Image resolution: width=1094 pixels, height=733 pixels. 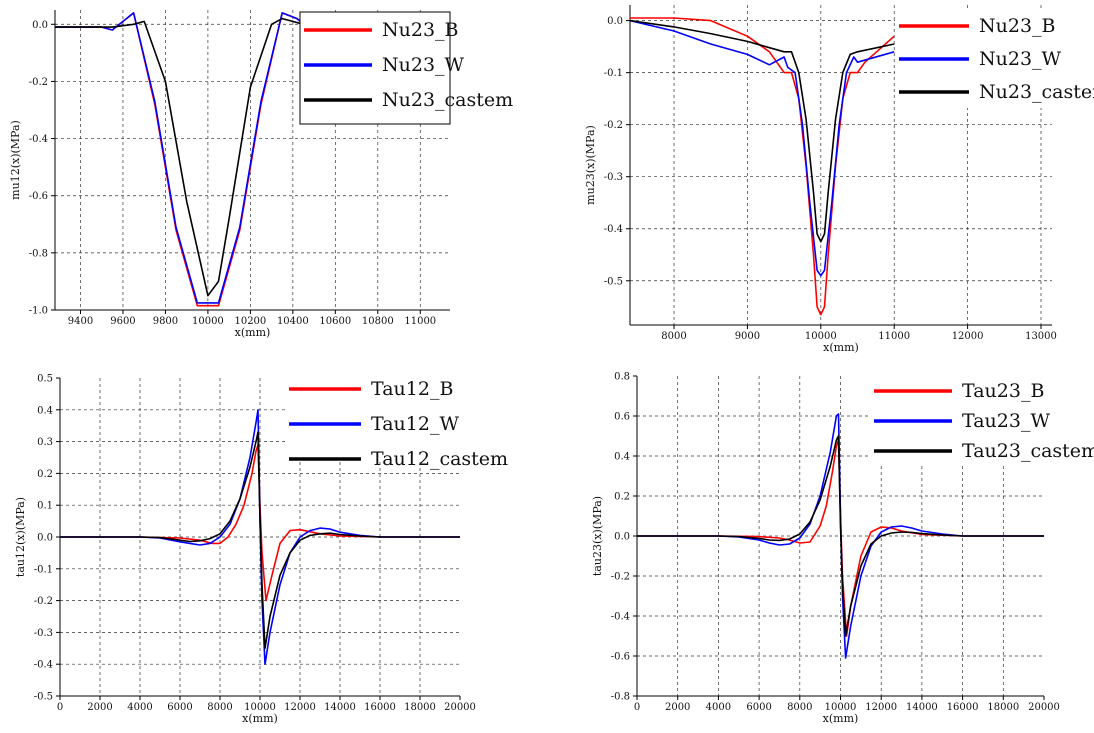 I want to click on x-tick-label: 9400, so click(x=80, y=321).